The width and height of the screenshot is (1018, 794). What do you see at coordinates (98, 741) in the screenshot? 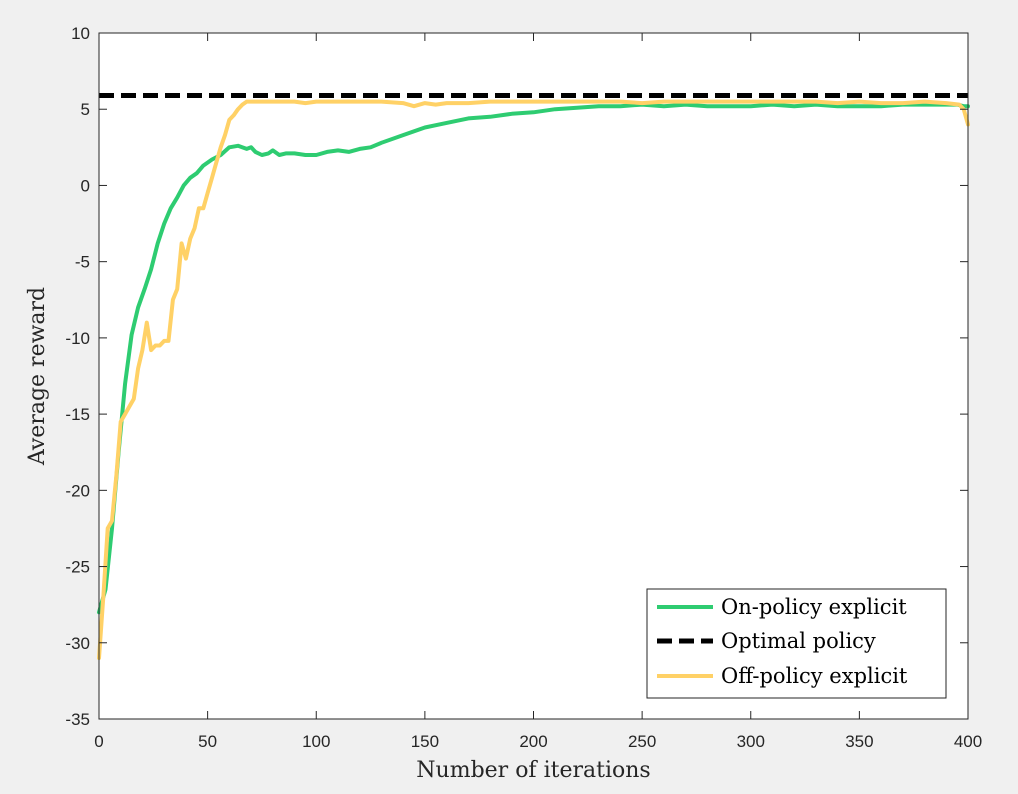
I see `x-tick-label: 0` at bounding box center [98, 741].